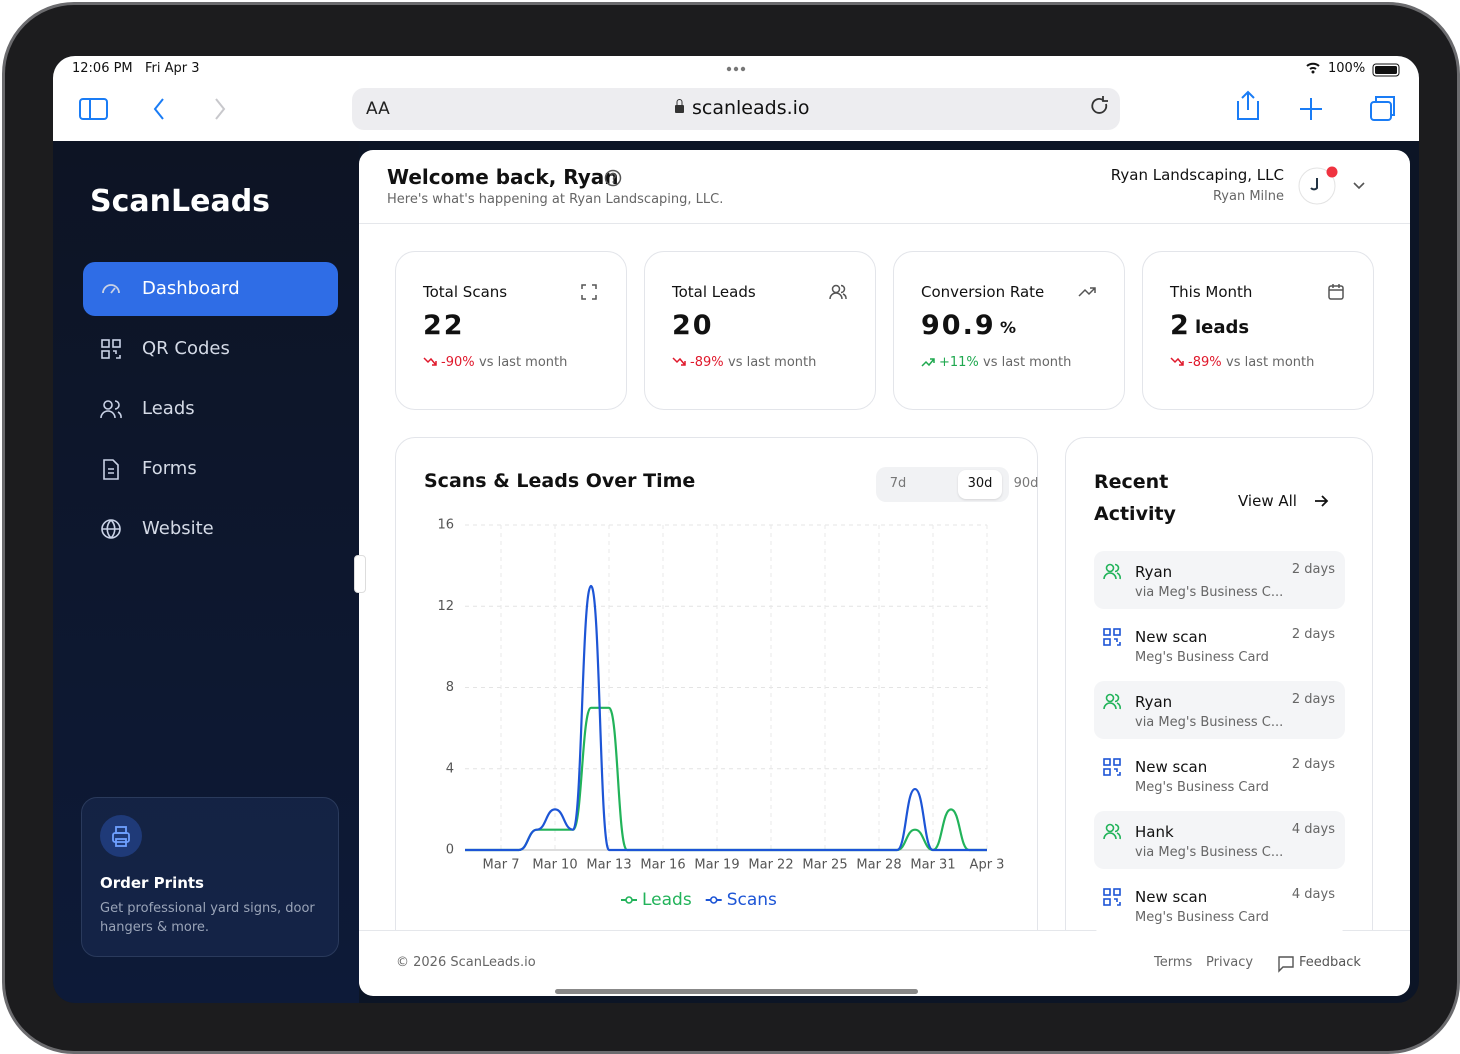 Image resolution: width=1460 pixels, height=1054 pixels. I want to click on x-tick-label: Mar 19, so click(716, 865).